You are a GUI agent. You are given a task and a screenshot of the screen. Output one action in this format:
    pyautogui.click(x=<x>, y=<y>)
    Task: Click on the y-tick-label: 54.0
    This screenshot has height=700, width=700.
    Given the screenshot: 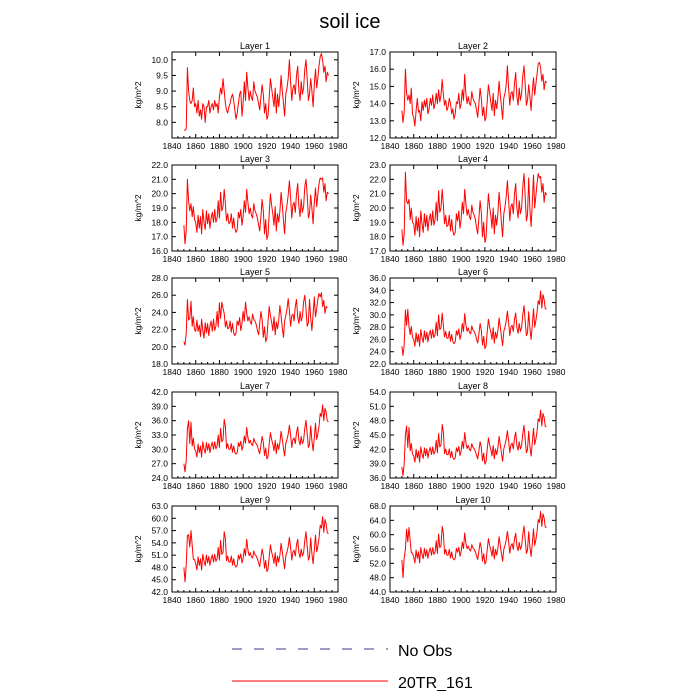 What is the action you would take?
    pyautogui.click(x=377, y=392)
    